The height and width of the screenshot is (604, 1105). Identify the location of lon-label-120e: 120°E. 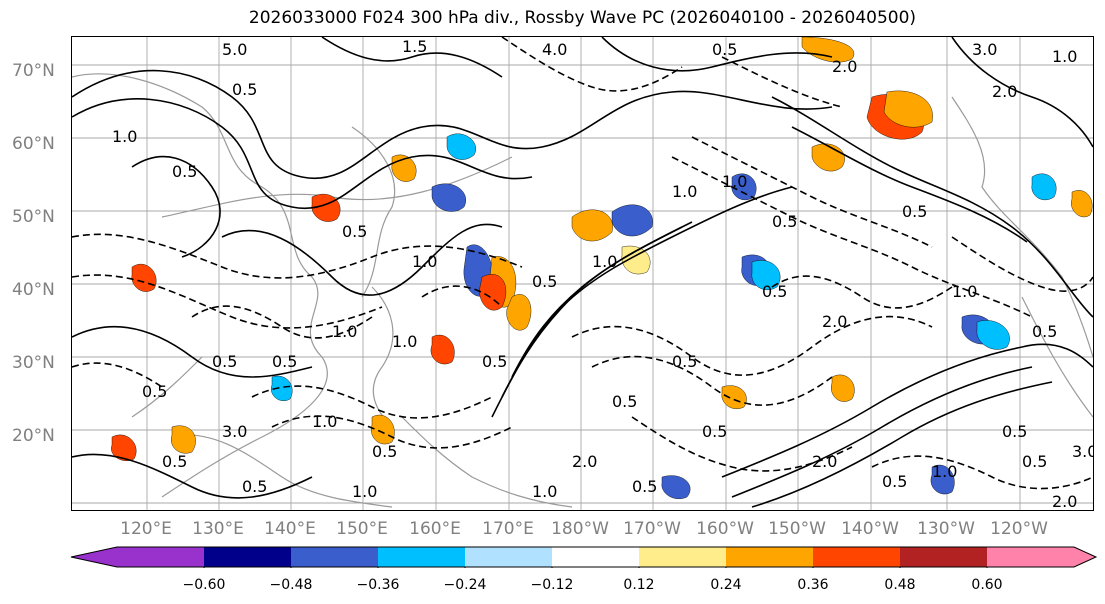
(146, 529).